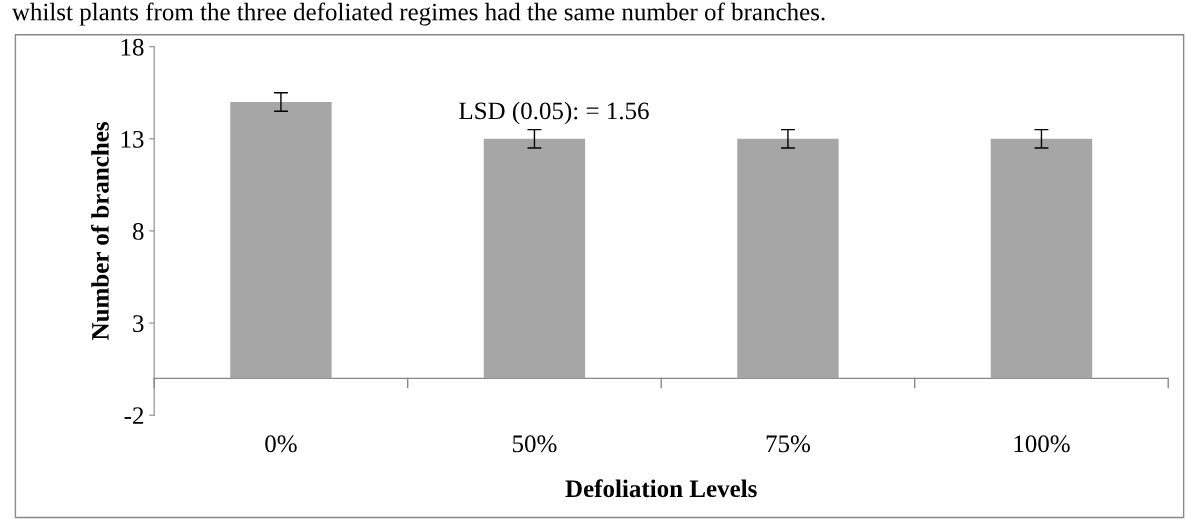  I want to click on text: whilst plants from the three defoliated regimes had the same number of branches., so click(418, 14).